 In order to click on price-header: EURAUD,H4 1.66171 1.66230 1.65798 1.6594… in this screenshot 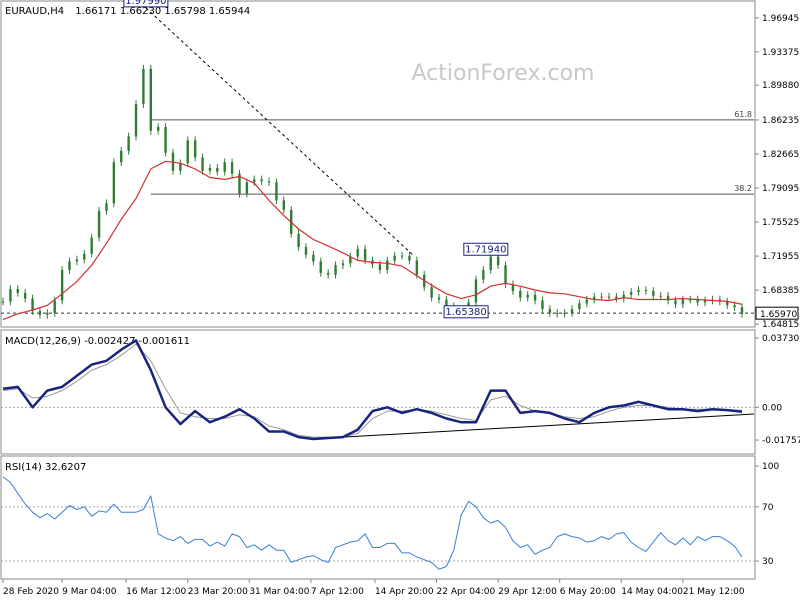, I will do `click(127, 11)`.